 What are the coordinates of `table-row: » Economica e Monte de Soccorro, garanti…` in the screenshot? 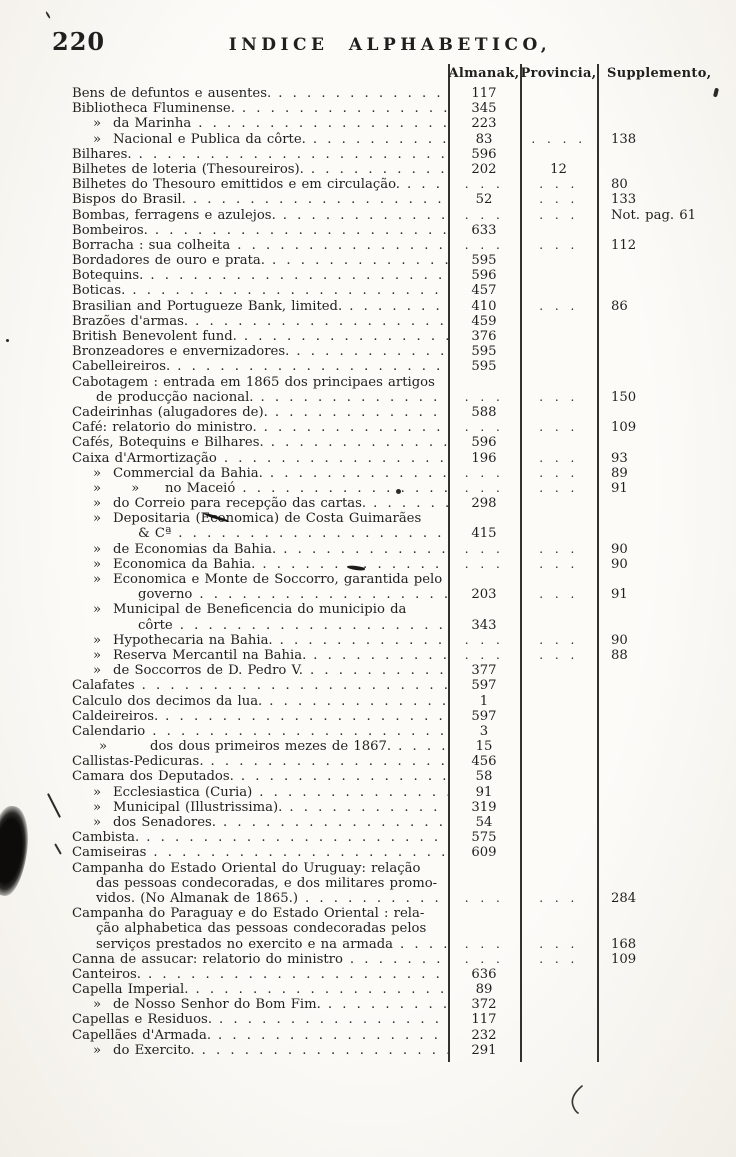 It's located at (391, 579).